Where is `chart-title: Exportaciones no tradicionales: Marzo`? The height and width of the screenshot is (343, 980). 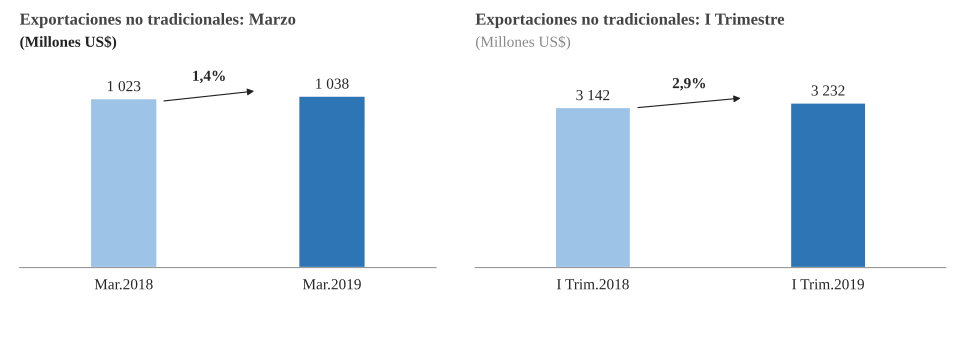 chart-title: Exportaciones no tradicionales: Marzo is located at coordinates (158, 20).